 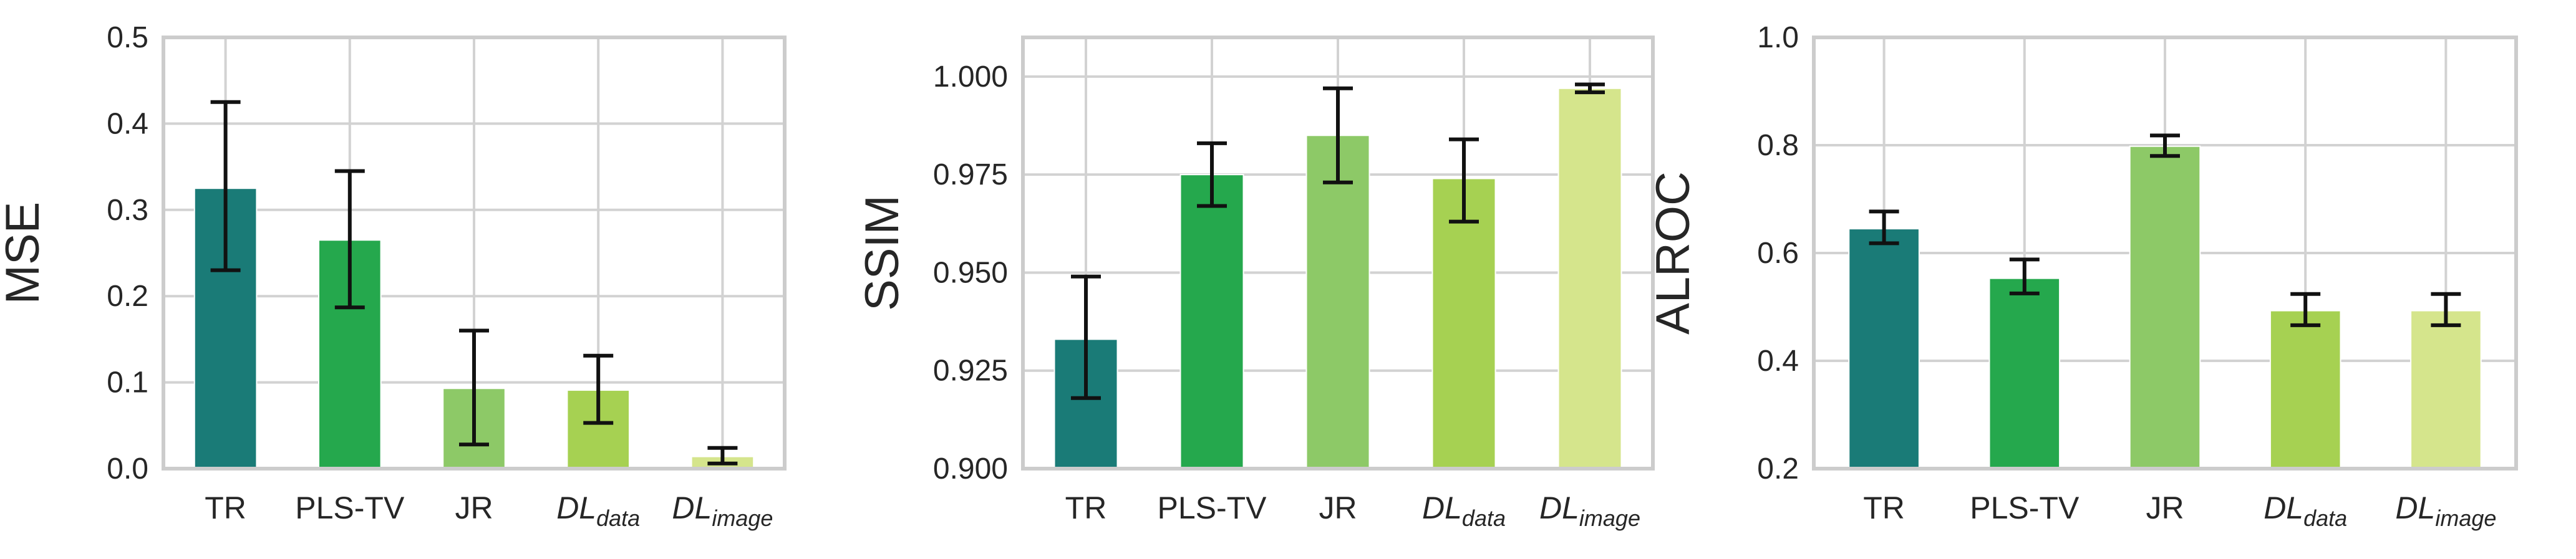 What do you see at coordinates (1778, 37) in the screenshot?
I see `y-tick-label: 1.0` at bounding box center [1778, 37].